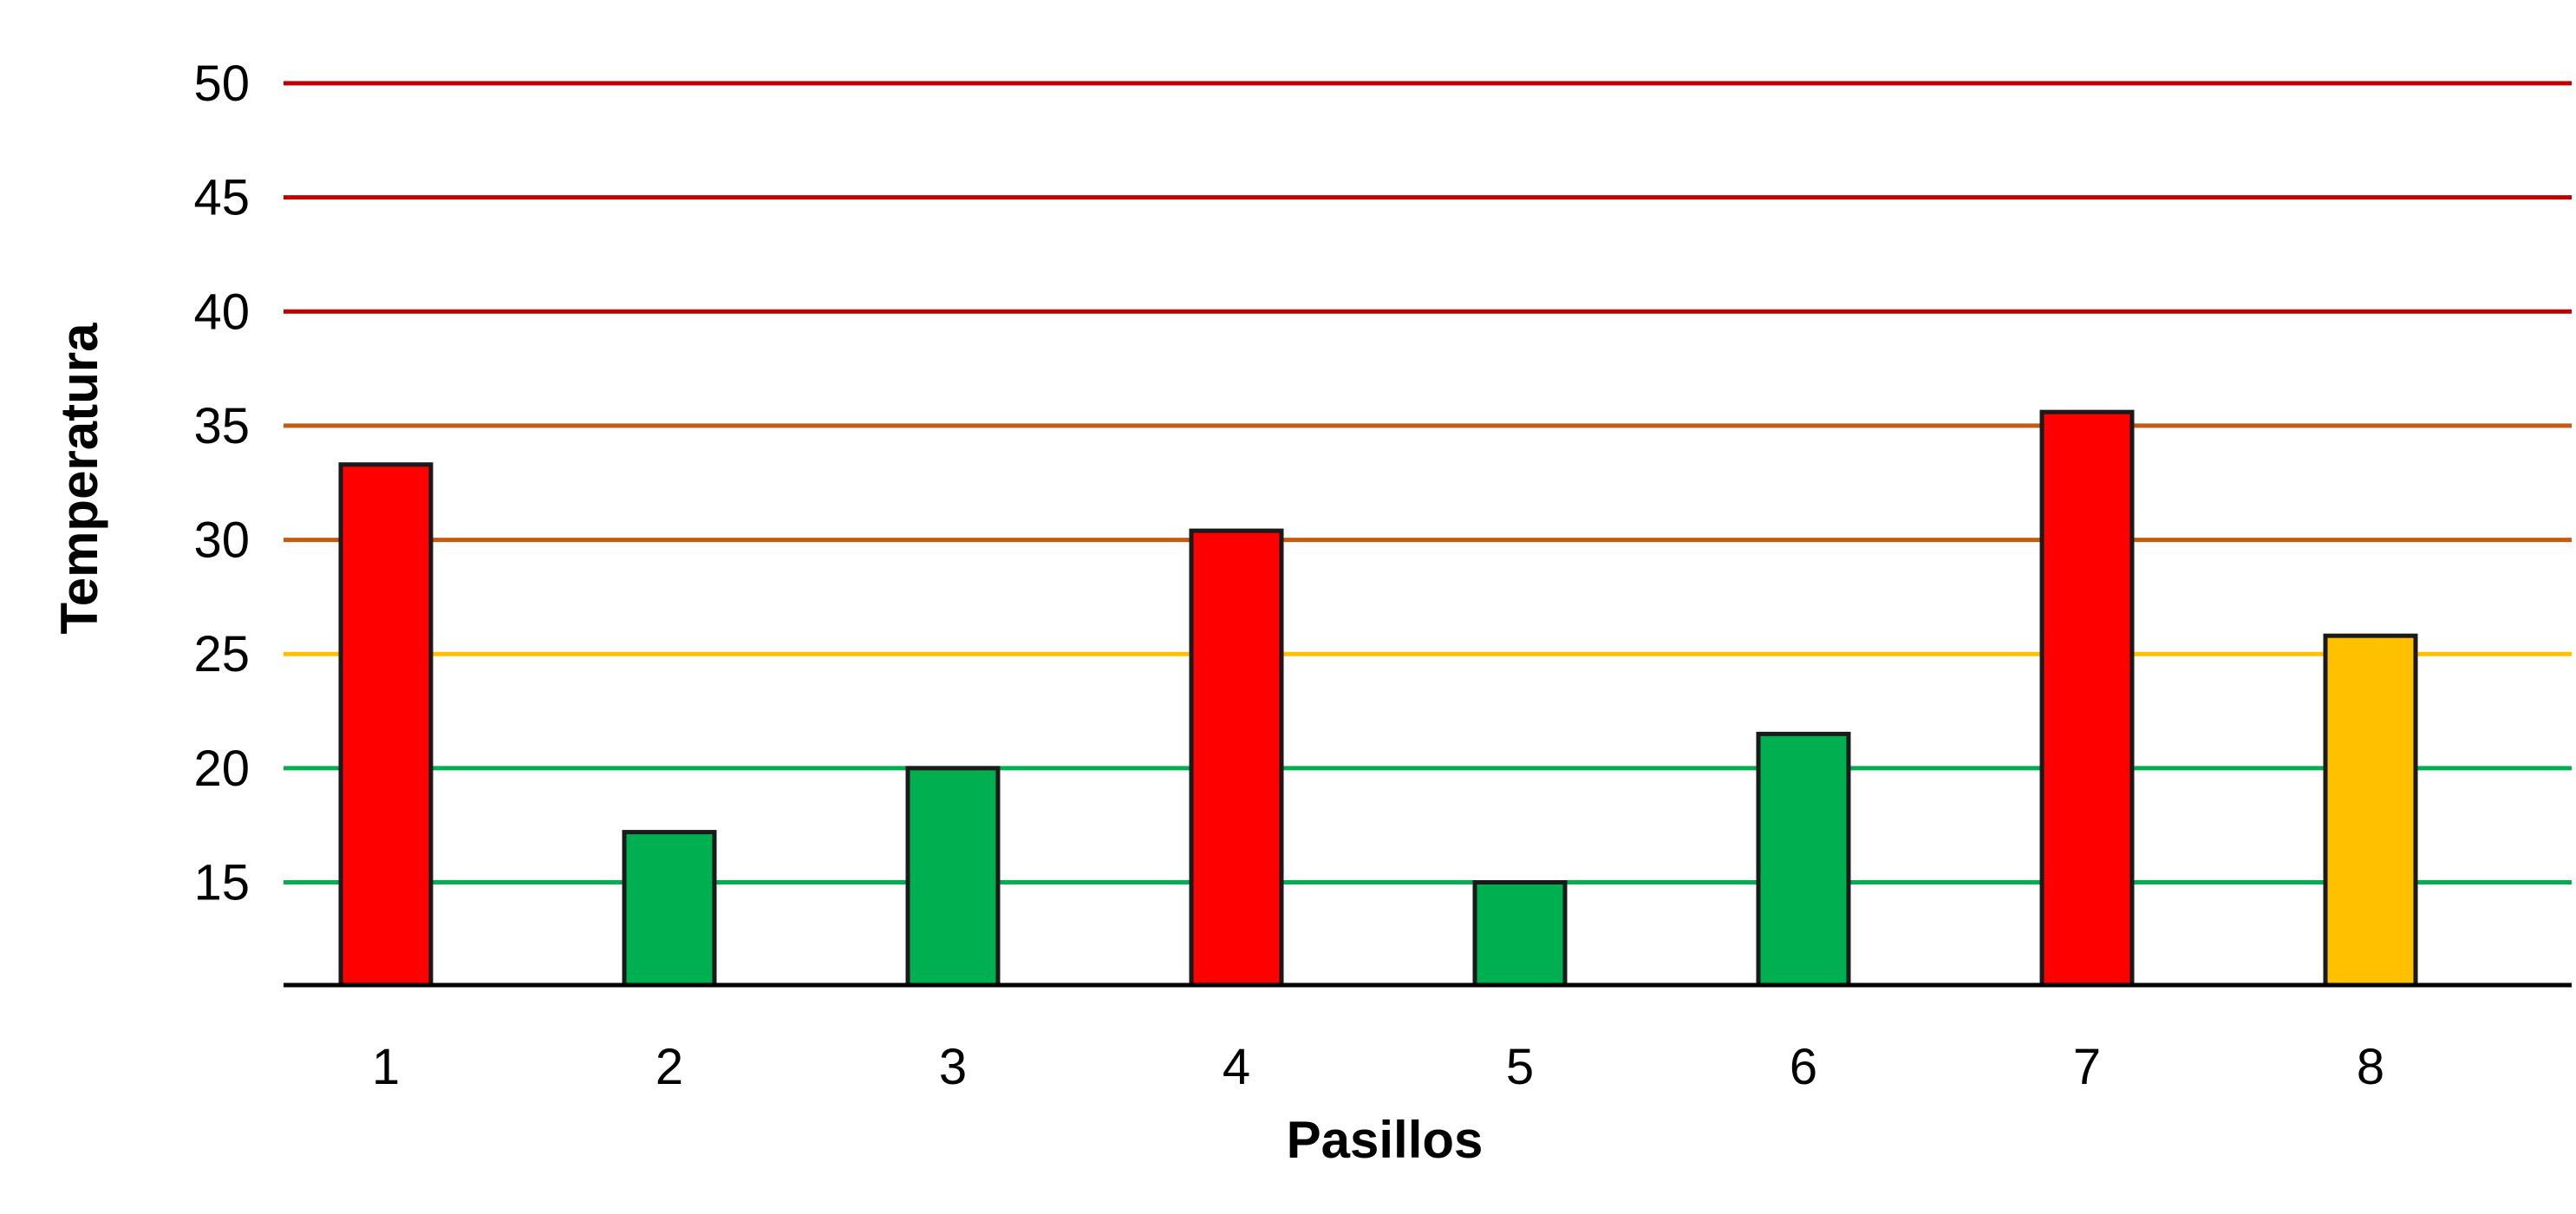 This screenshot has width=2576, height=1214. I want to click on x-tick-label: 8, so click(2371, 1067).